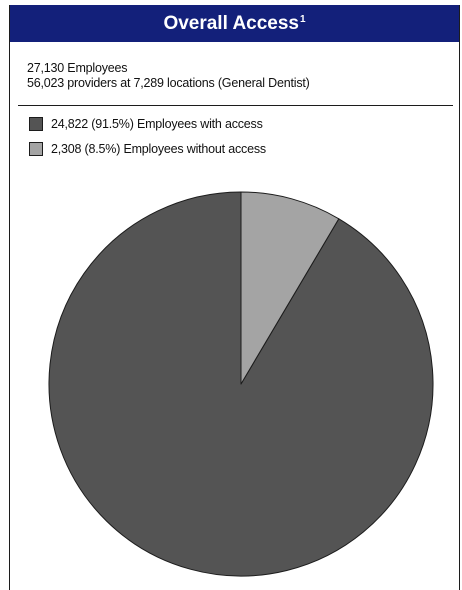 This screenshot has width=462, height=590. What do you see at coordinates (36, 124) in the screenshot?
I see `legend-swatch-with-access` at bounding box center [36, 124].